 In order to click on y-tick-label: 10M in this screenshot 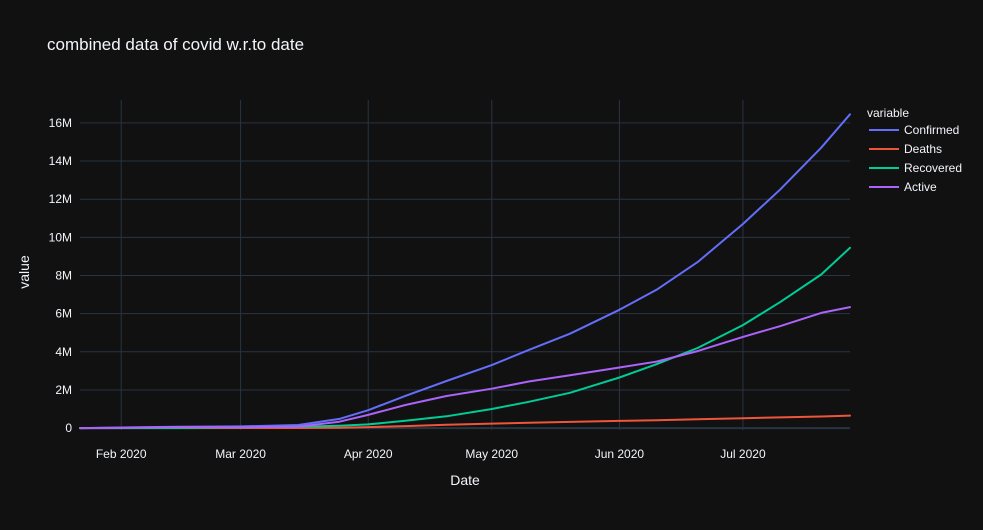, I will do `click(60, 237)`.